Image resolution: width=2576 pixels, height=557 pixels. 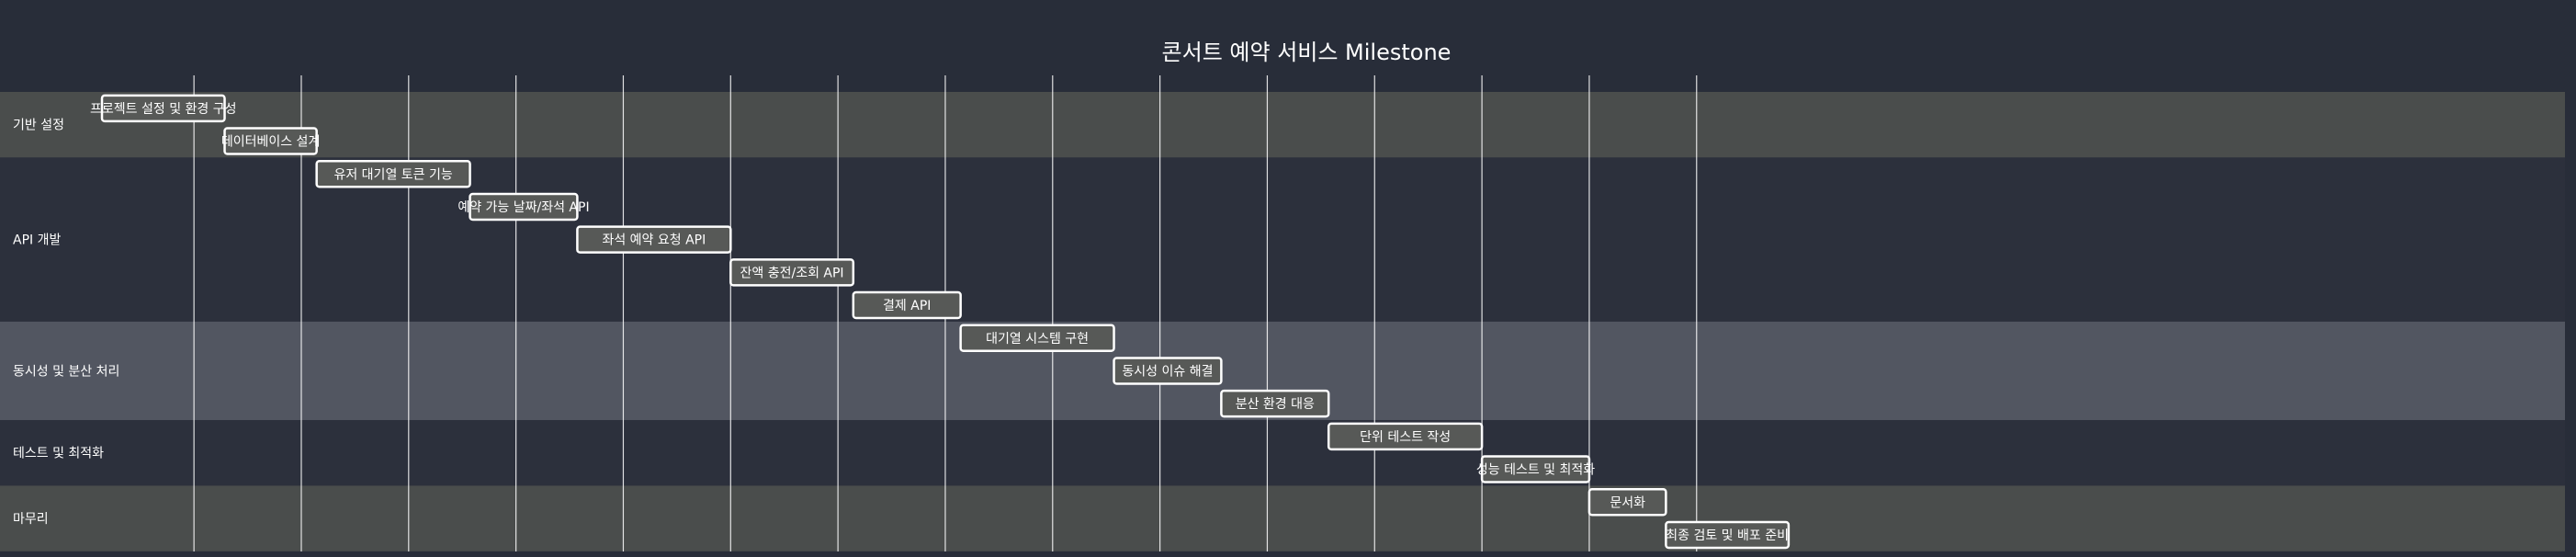 I want to click on task-label-5: 잔액 충전/조회 API, so click(x=792, y=273).